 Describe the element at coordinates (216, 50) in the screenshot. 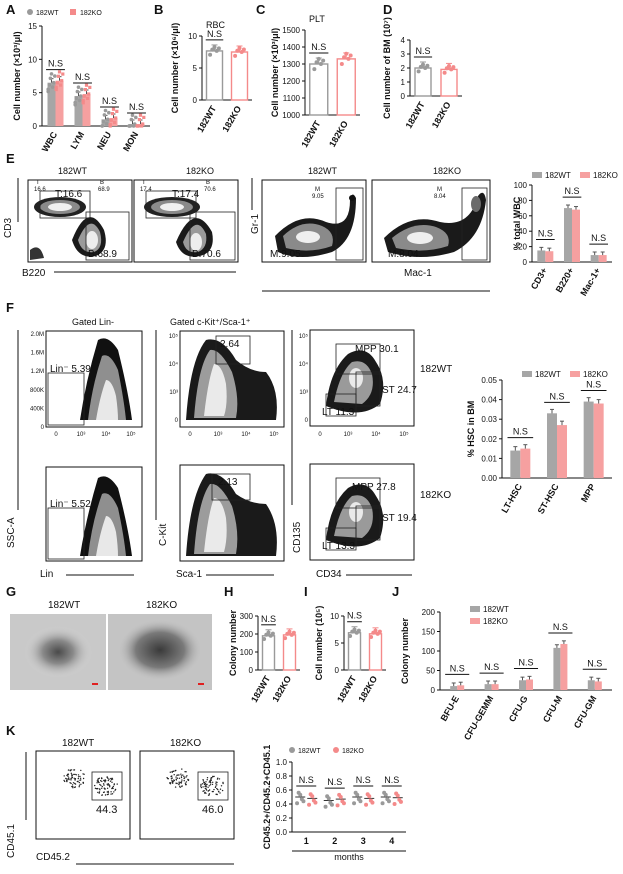

I see `chart-b-point` at that location.